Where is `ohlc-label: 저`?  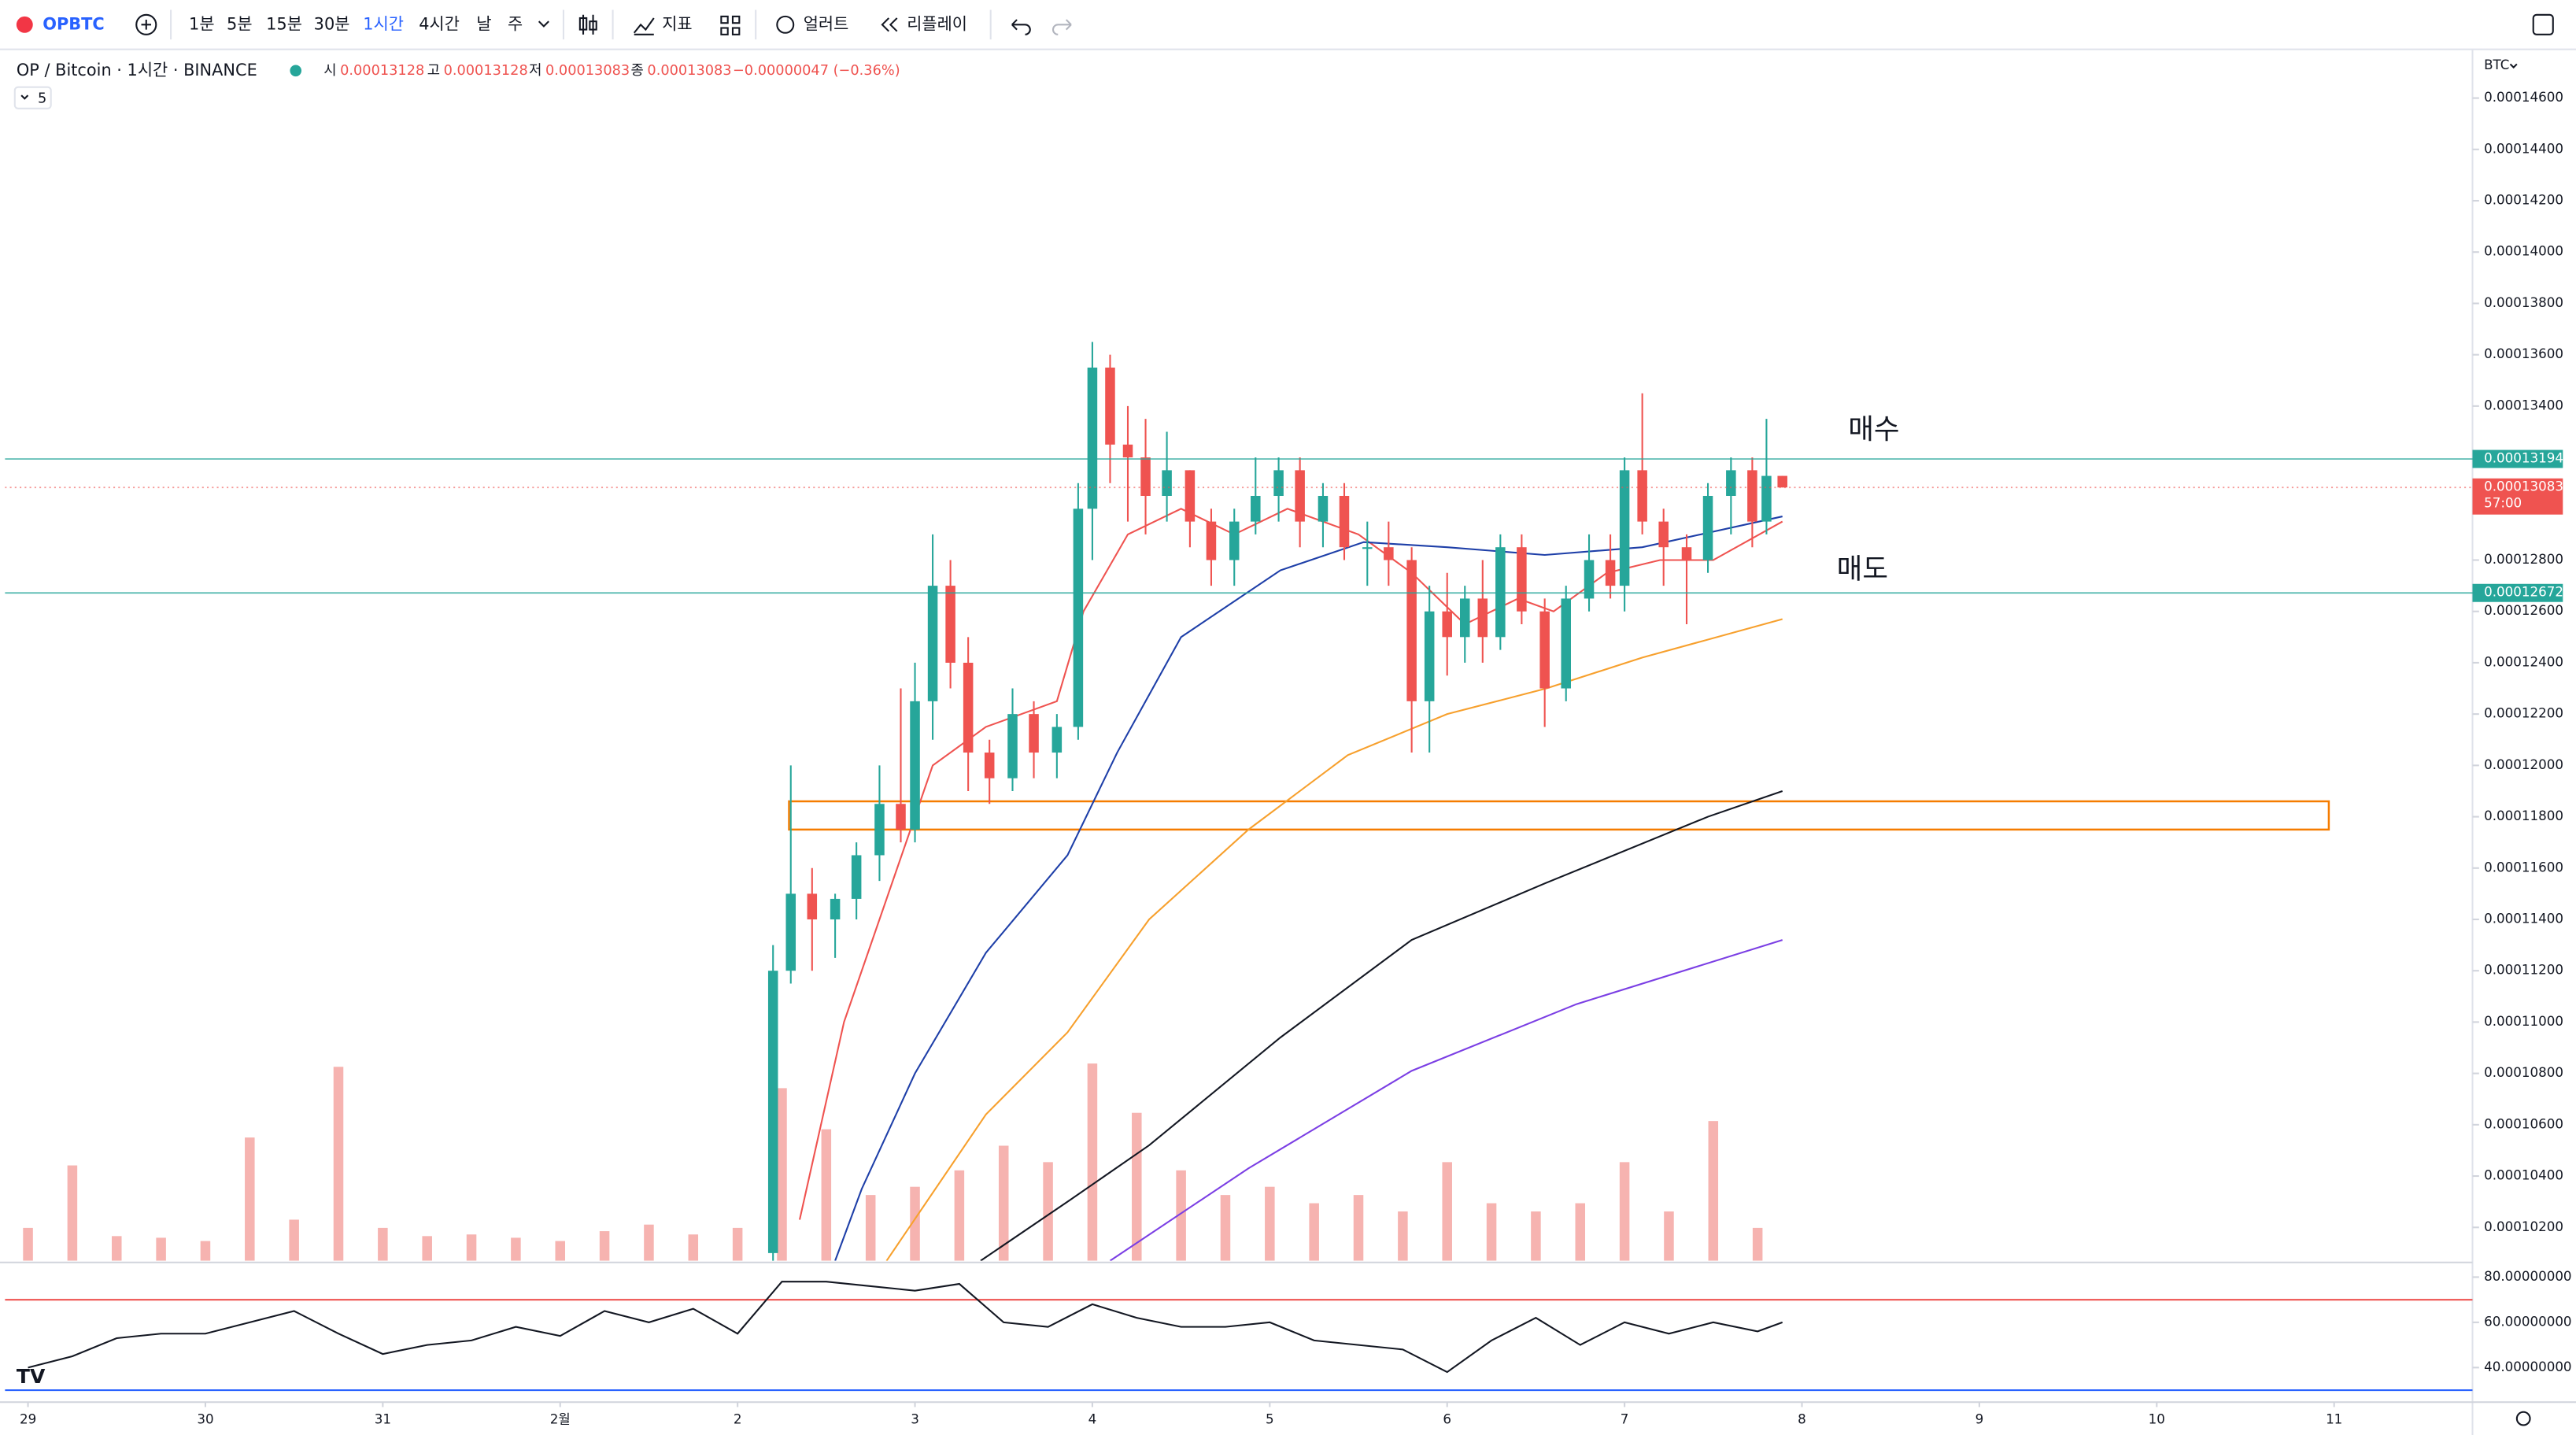
ohlc-label: 저 is located at coordinates (535, 70).